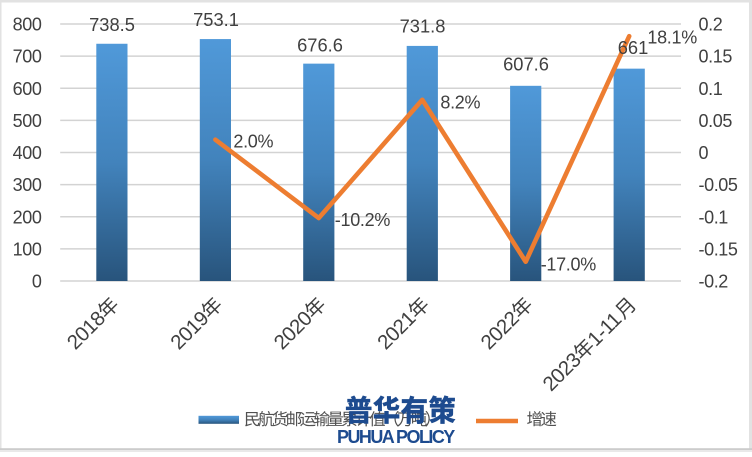 The image size is (752, 457). What do you see at coordinates (27, 121) in the screenshot?
I see `svg-text: 500` at bounding box center [27, 121].